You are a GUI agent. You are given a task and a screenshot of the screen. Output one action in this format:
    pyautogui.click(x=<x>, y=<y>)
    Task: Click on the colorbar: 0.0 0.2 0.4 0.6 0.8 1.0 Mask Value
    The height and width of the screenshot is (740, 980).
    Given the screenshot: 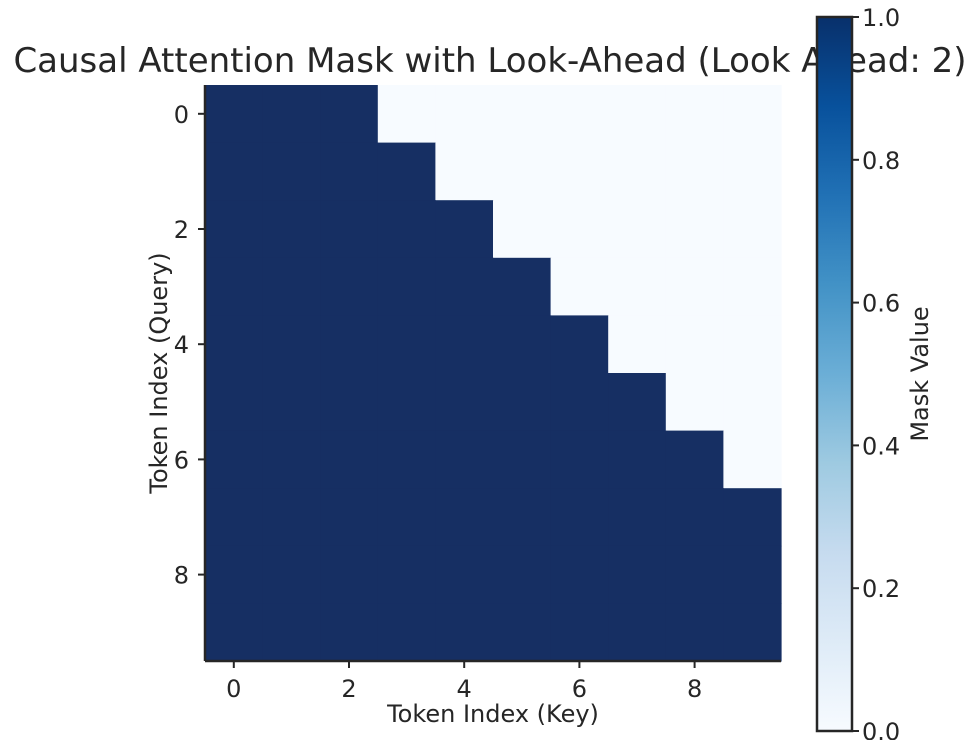 What is the action you would take?
    pyautogui.click(x=874, y=372)
    